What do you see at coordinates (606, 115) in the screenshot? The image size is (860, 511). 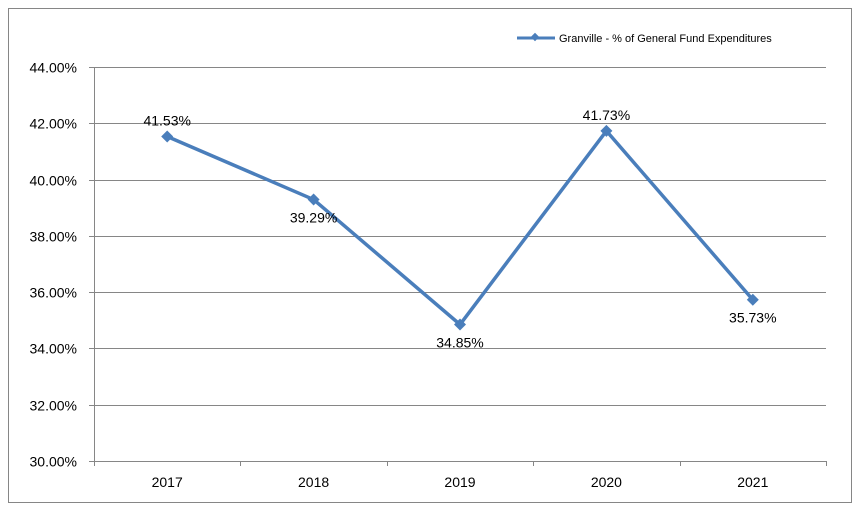 I see `data-label: 41.73%` at bounding box center [606, 115].